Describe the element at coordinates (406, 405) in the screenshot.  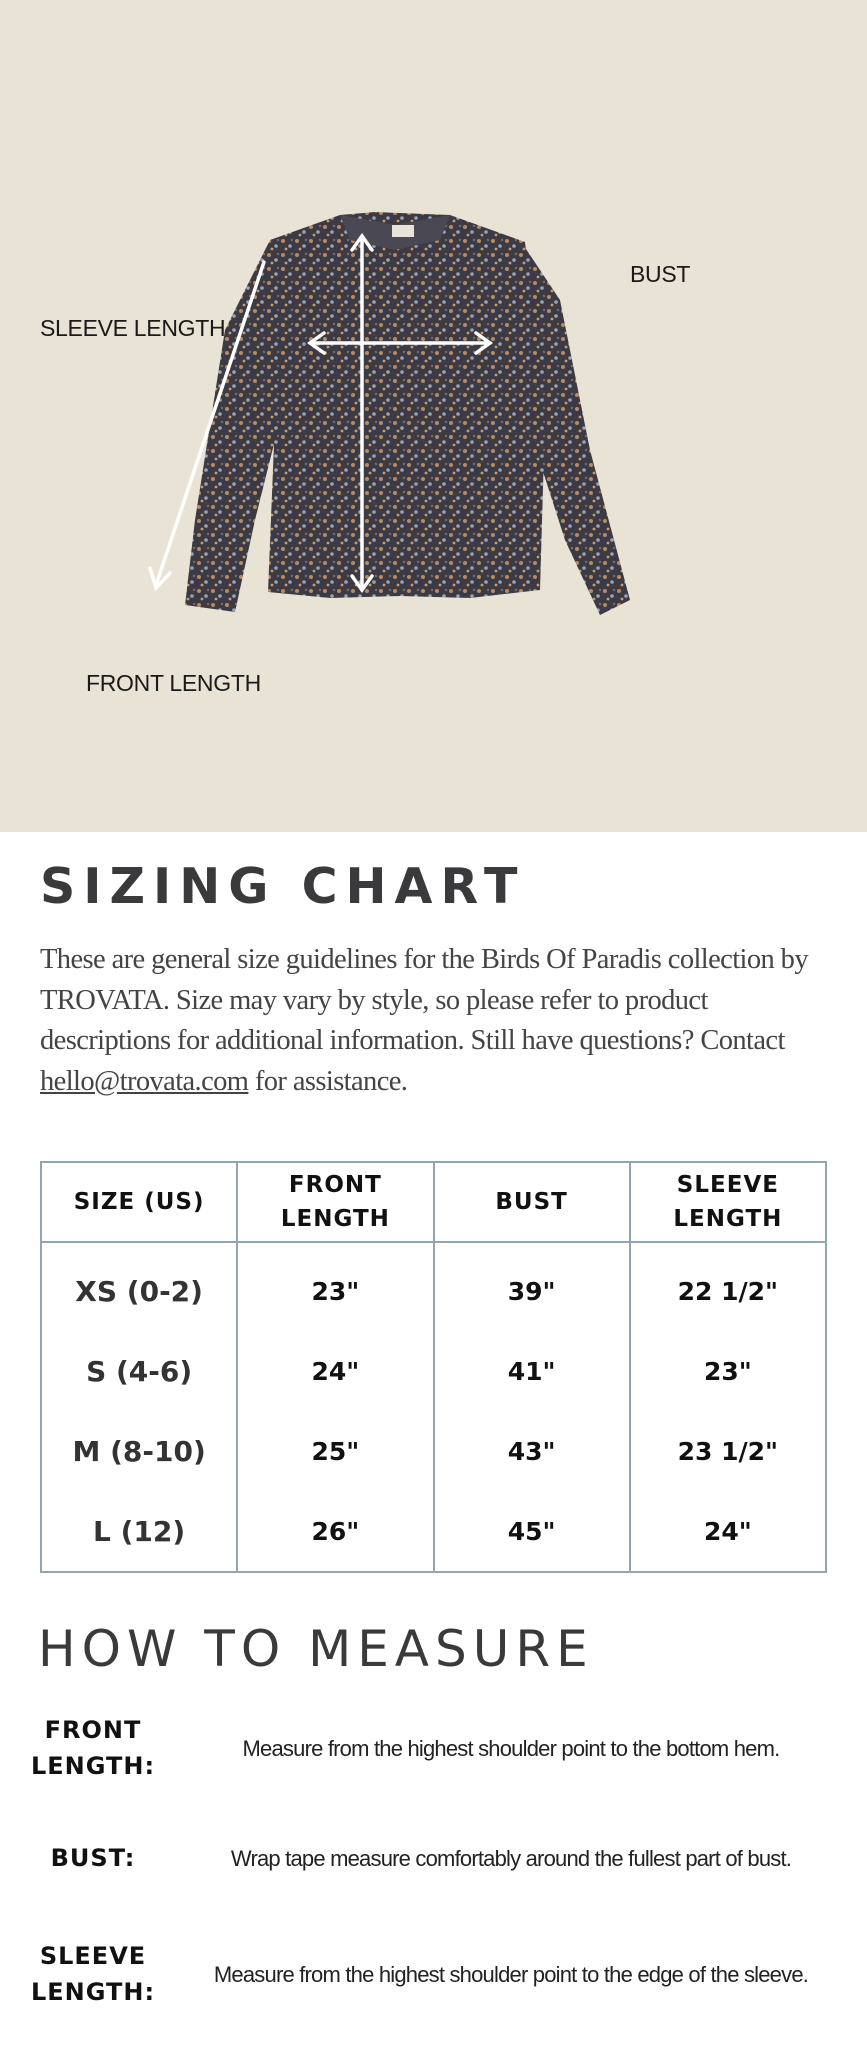
I see `jacket-body` at that location.